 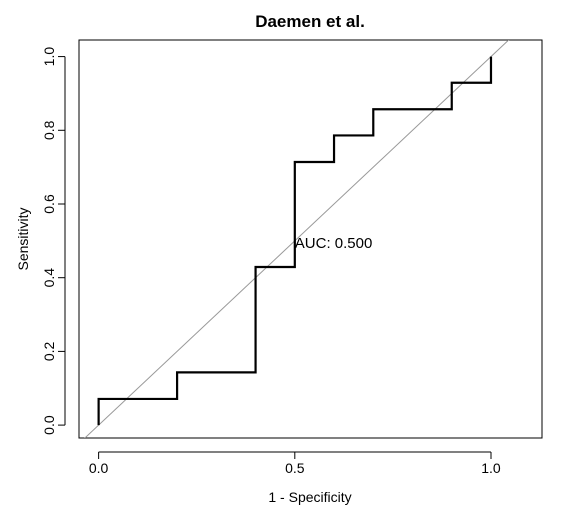 What do you see at coordinates (53, 241) in the screenshot?
I see `y-axis: 0.0 0.2 0.4 0.6 0.8 1.0` at bounding box center [53, 241].